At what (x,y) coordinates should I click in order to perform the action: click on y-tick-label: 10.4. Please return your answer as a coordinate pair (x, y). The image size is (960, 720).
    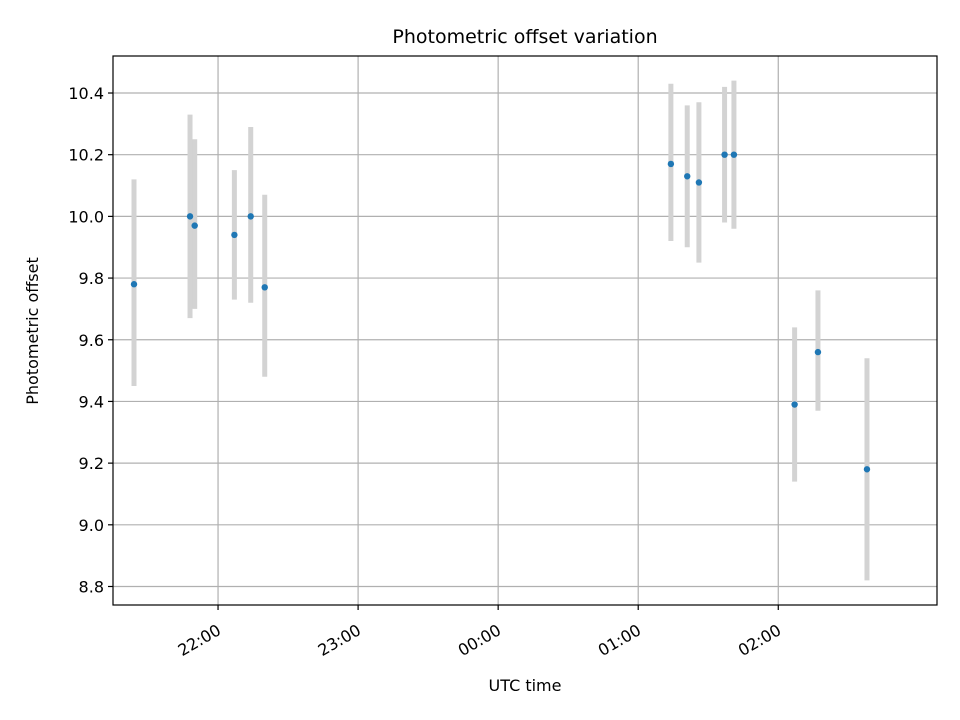
    Looking at the image, I should click on (86, 93).